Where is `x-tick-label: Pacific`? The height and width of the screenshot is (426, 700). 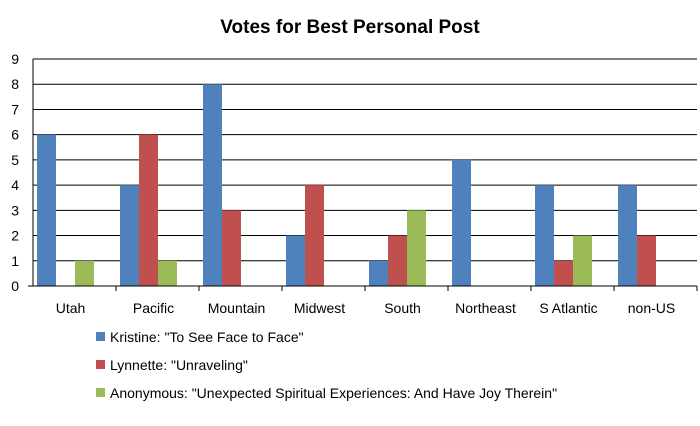
x-tick-label: Pacific is located at coordinates (153, 308).